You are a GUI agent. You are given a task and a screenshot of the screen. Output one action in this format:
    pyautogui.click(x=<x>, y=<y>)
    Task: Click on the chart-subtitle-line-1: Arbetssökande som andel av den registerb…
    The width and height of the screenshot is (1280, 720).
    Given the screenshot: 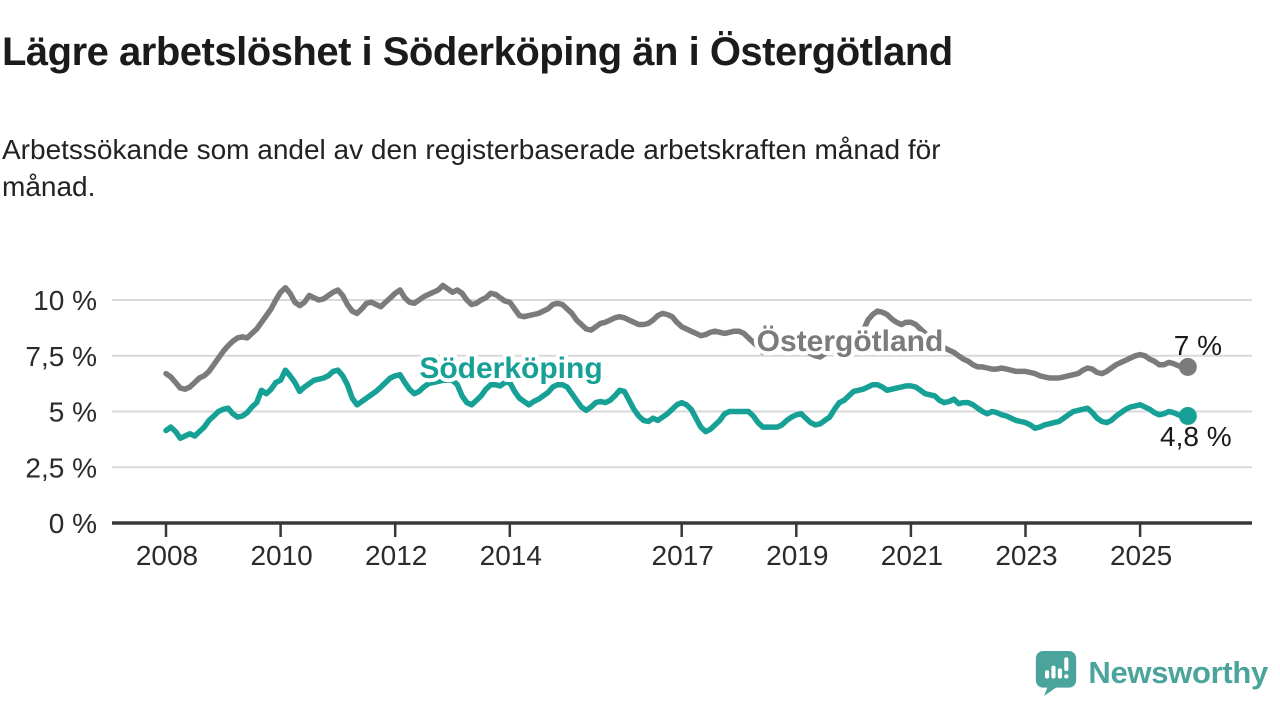 What is the action you would take?
    pyautogui.click(x=471, y=149)
    